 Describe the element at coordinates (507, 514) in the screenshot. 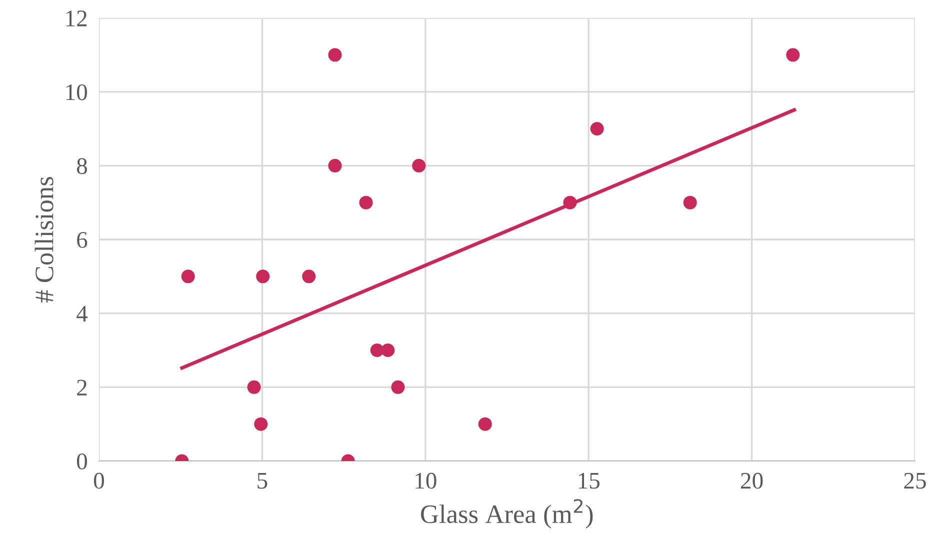

I see `x-axis-title: Glass Area (m$^{2}$)` at that location.